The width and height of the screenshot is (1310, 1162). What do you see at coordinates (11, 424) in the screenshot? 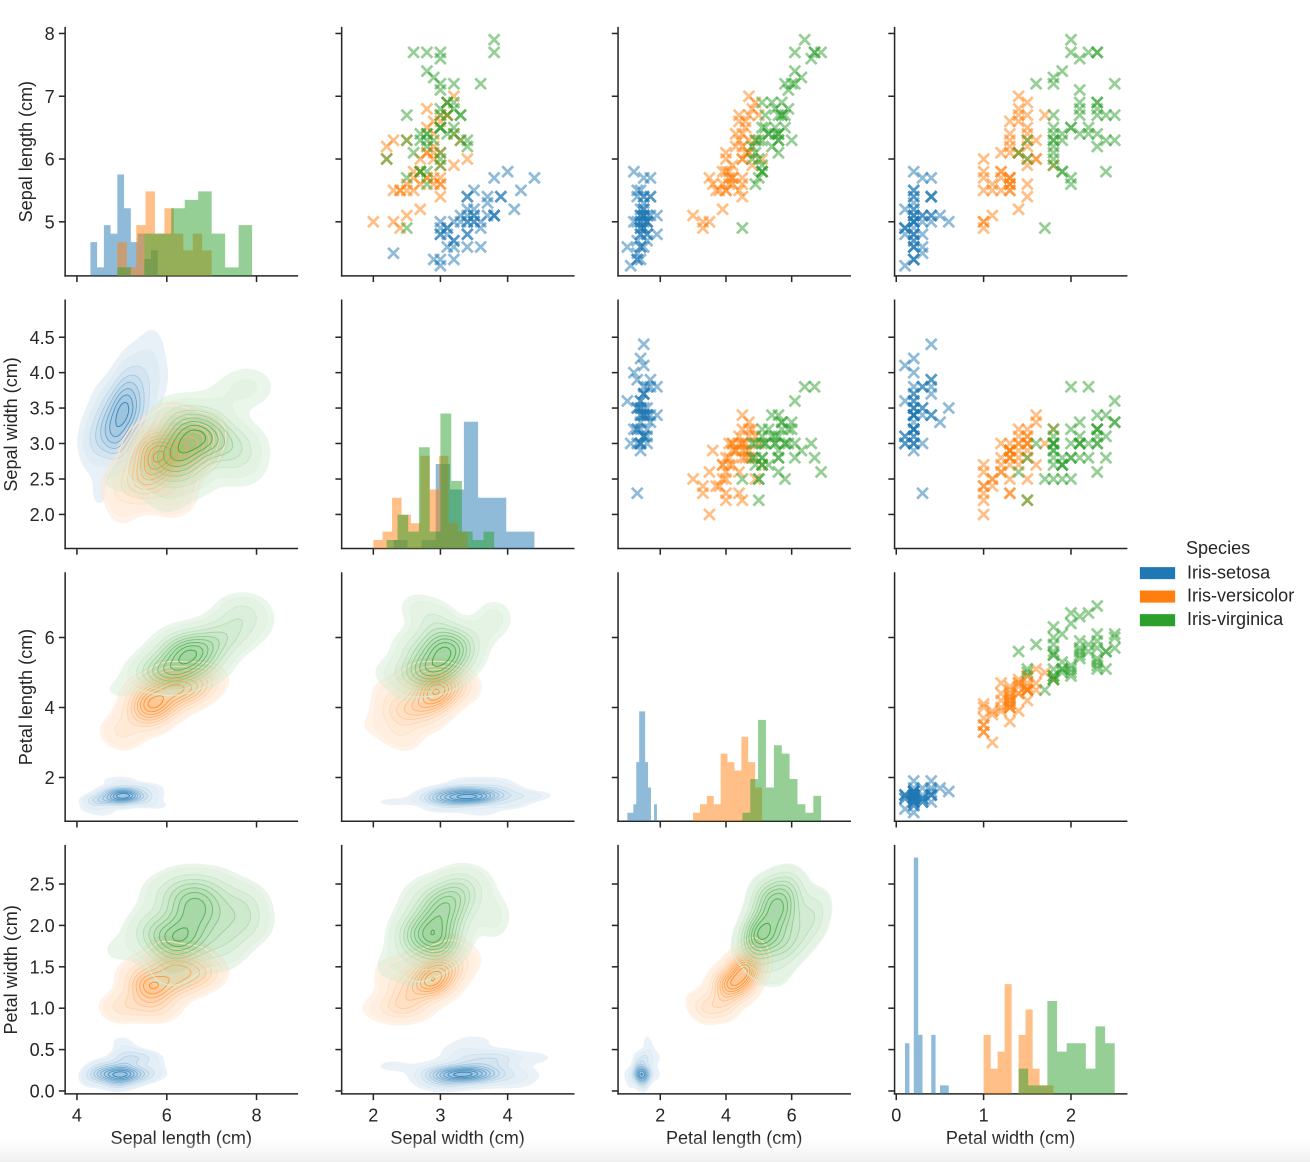
I see `svg-text: Sepal width (cm)` at bounding box center [11, 424].